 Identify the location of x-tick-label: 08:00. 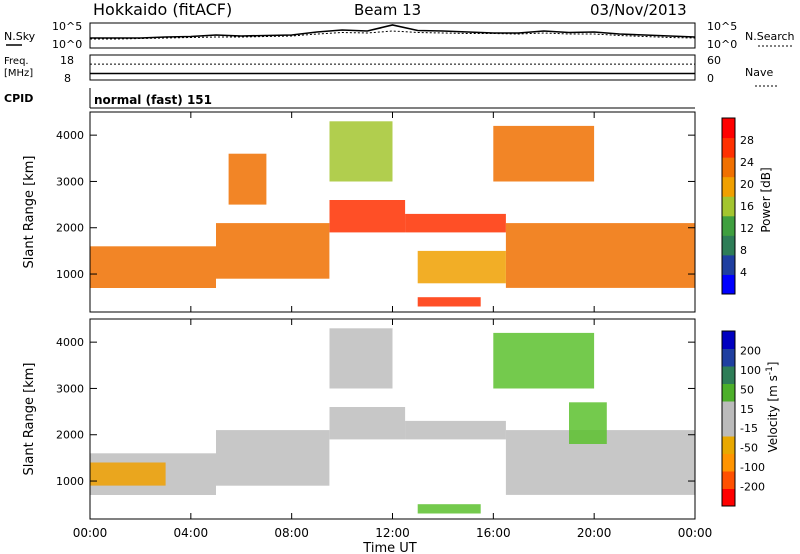
(291, 533).